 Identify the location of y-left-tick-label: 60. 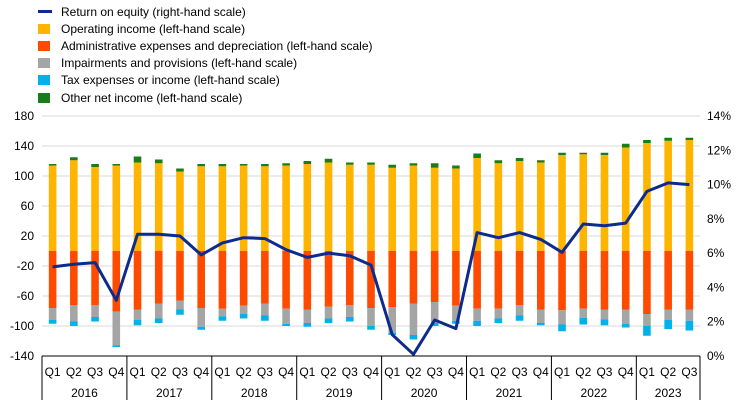
(28, 206).